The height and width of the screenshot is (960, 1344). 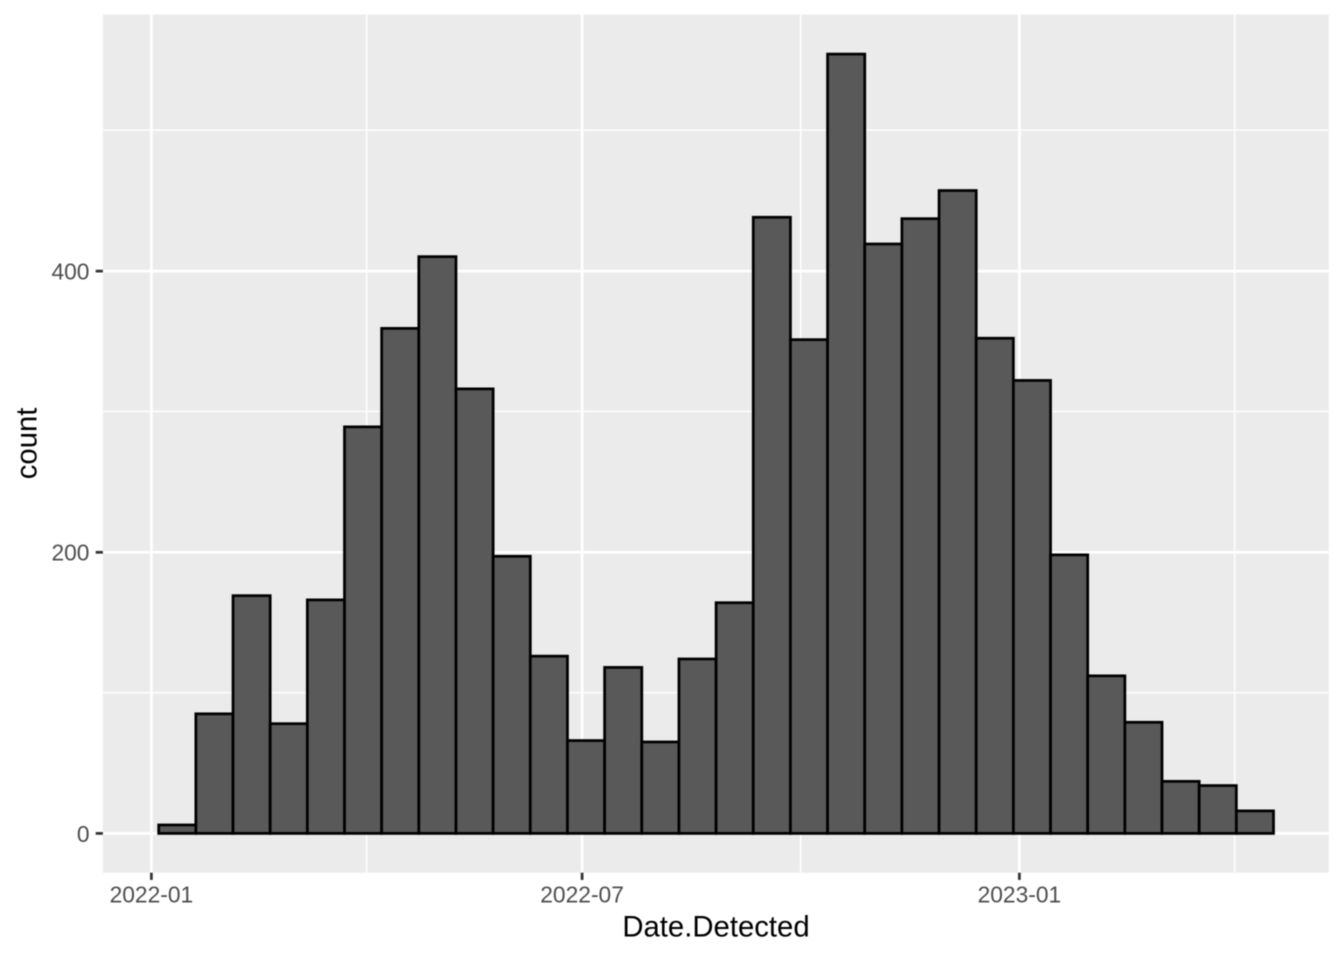 I want to click on svg-text: 2023-01, so click(x=1020, y=895).